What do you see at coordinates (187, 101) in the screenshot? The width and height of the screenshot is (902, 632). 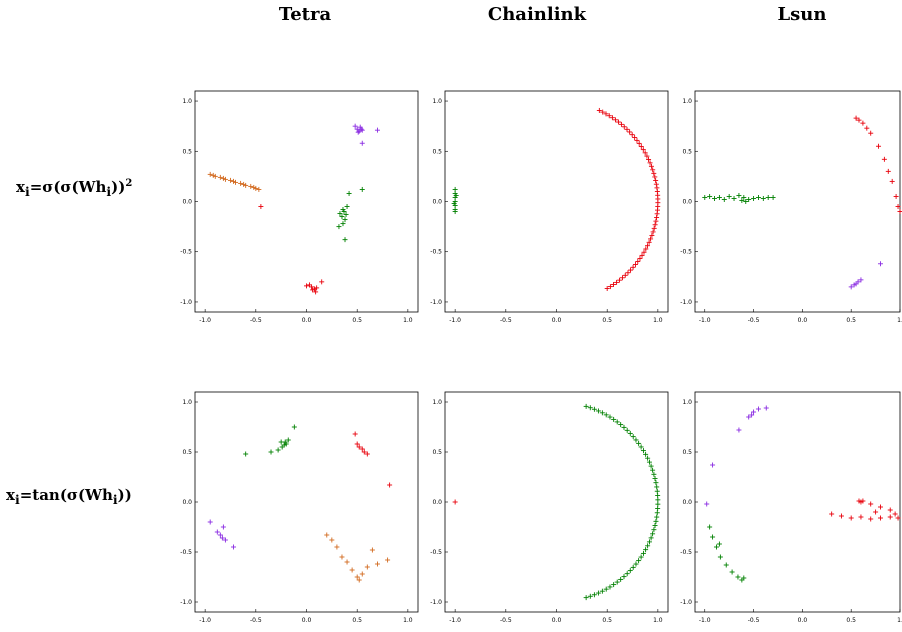 I see `y-tick-label: 1.0` at bounding box center [187, 101].